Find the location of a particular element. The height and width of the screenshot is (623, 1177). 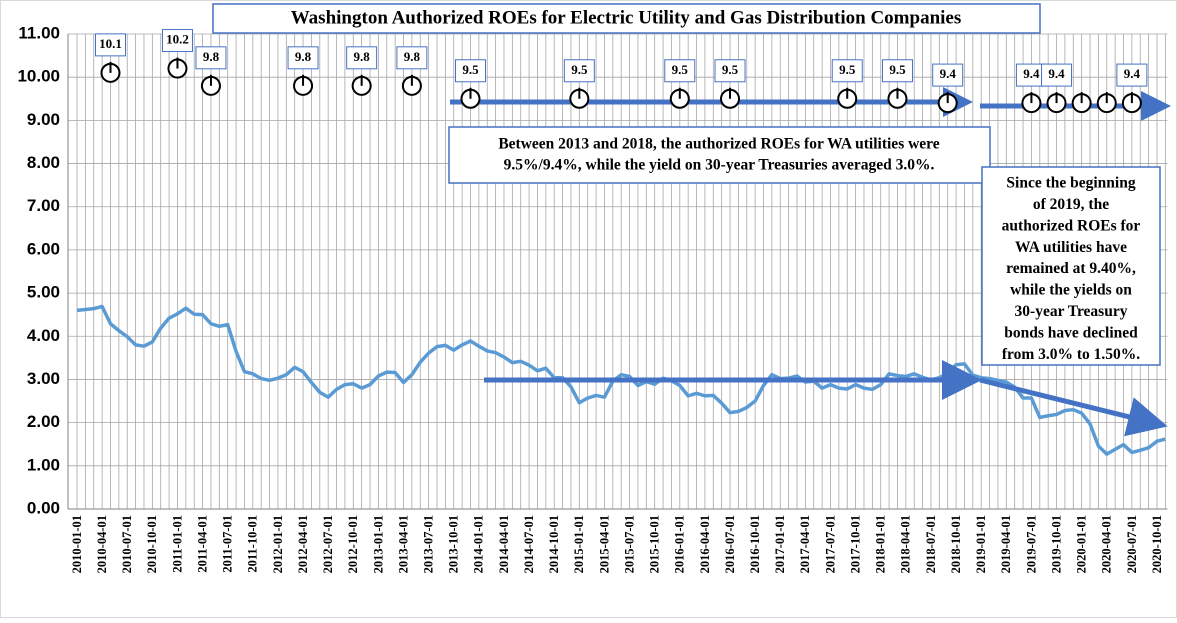

annotation: from 3.0% to 1.50%. is located at coordinates (1071, 354).